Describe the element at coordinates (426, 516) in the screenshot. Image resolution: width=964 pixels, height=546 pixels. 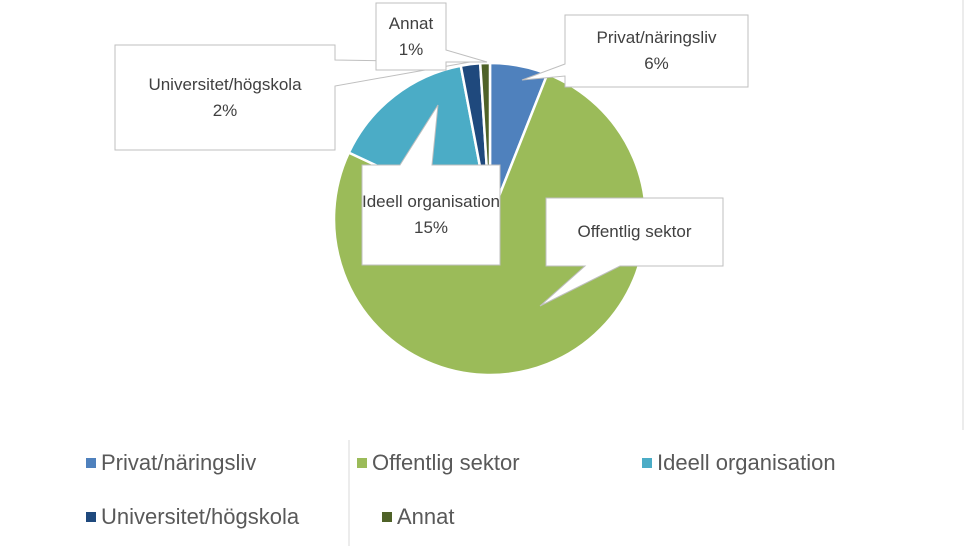
I see `legend-label: Annat` at that location.